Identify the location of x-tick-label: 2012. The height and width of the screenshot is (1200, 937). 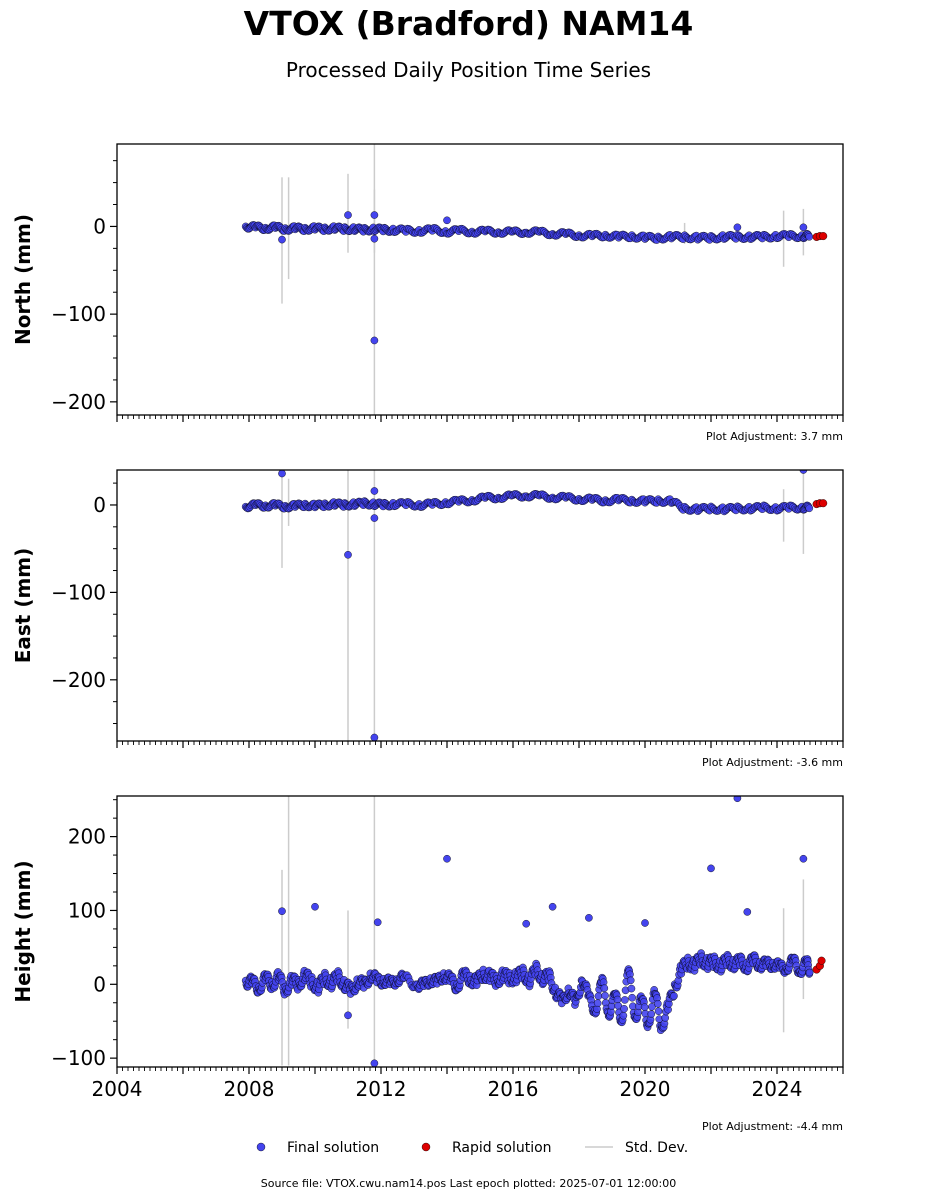
(381, 1089).